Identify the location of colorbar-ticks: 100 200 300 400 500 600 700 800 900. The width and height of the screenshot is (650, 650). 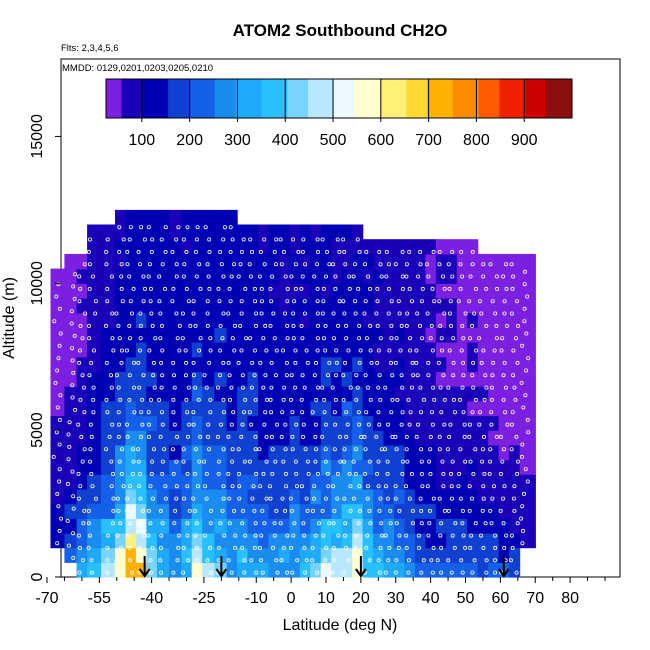
(333, 114).